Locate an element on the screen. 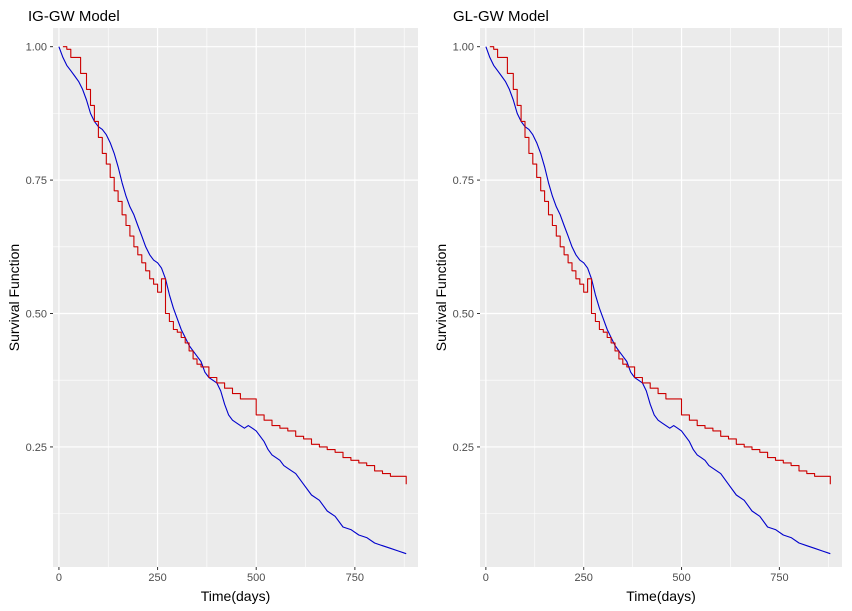 This screenshot has height=611, width=852. chart-title: GL-GW Model is located at coordinates (501, 16).